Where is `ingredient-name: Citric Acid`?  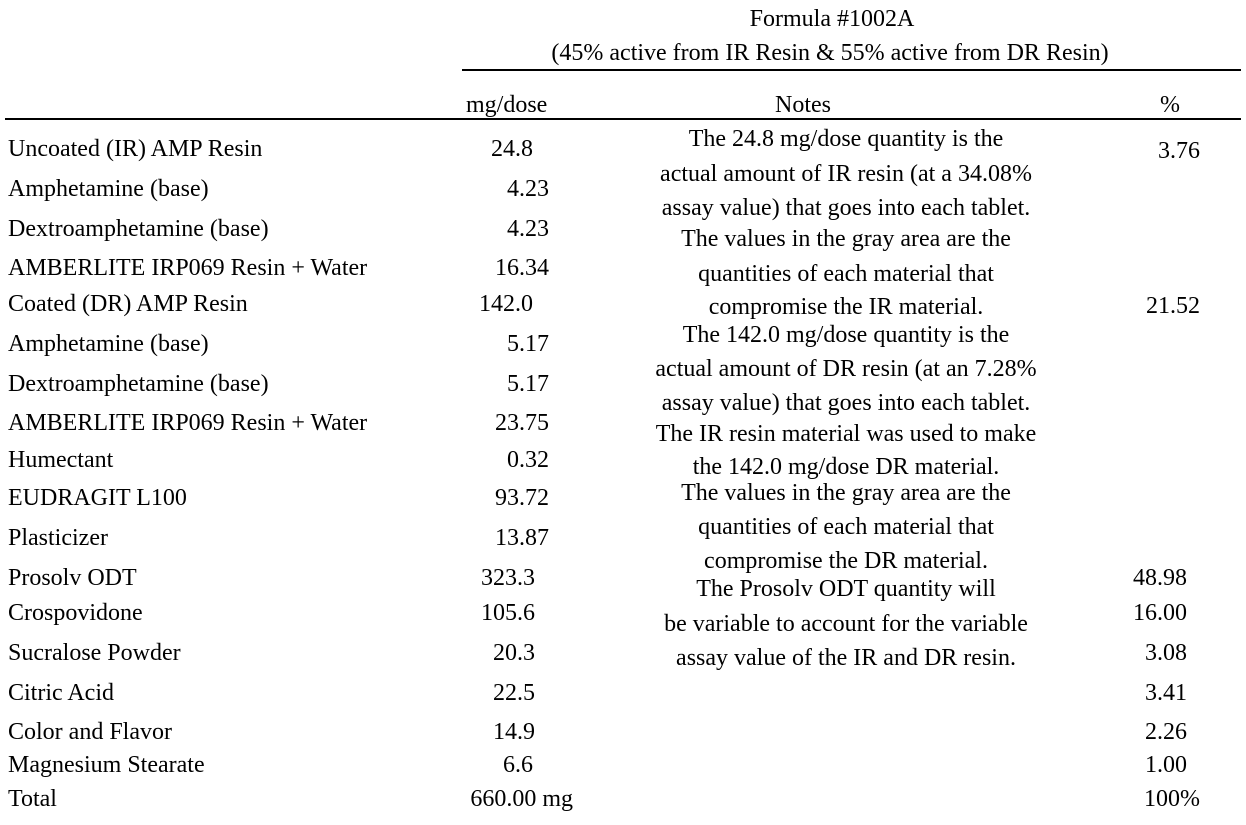
ingredient-name: Citric Acid is located at coordinates (61, 693).